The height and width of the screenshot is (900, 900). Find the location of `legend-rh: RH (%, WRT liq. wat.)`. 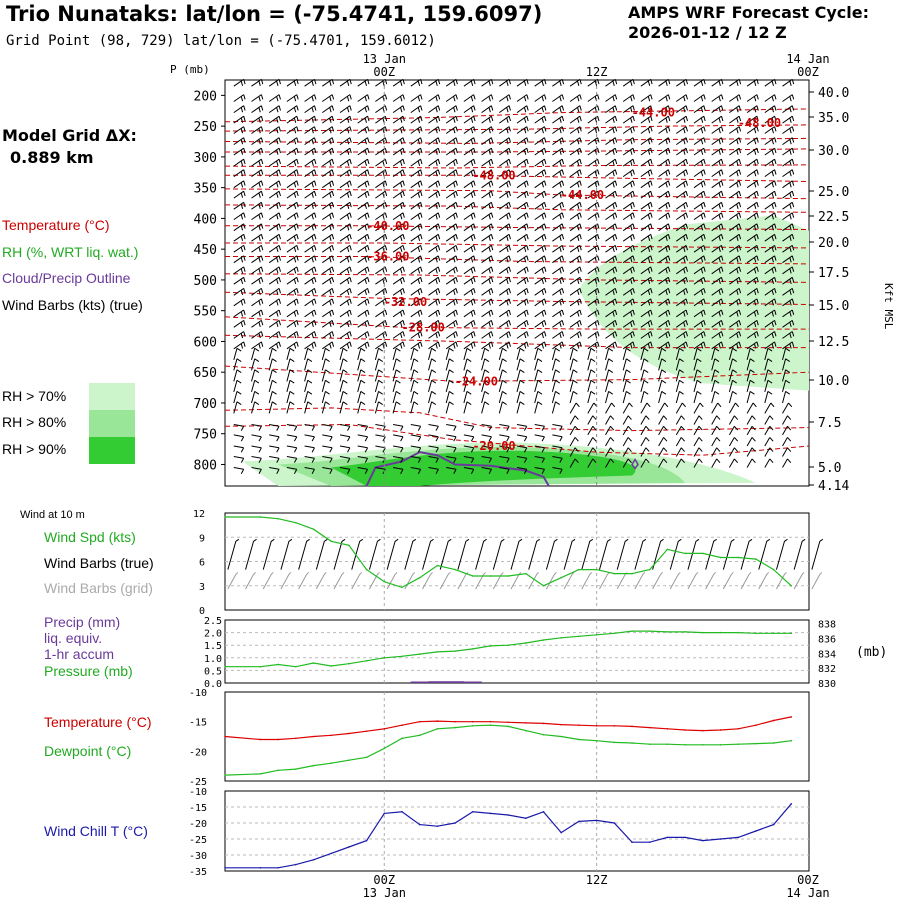

legend-rh: RH (%, WRT liq. wat.) is located at coordinates (70, 252).